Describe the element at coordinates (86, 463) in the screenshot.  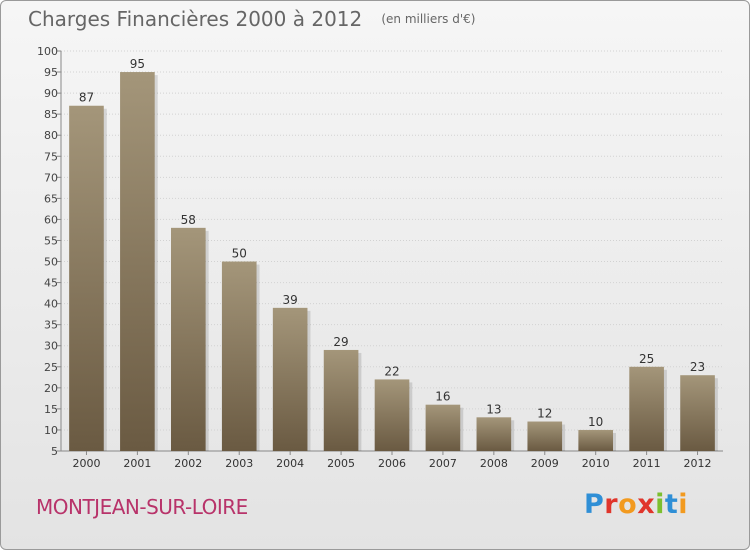
I see `x-tick-label: 2000` at that location.